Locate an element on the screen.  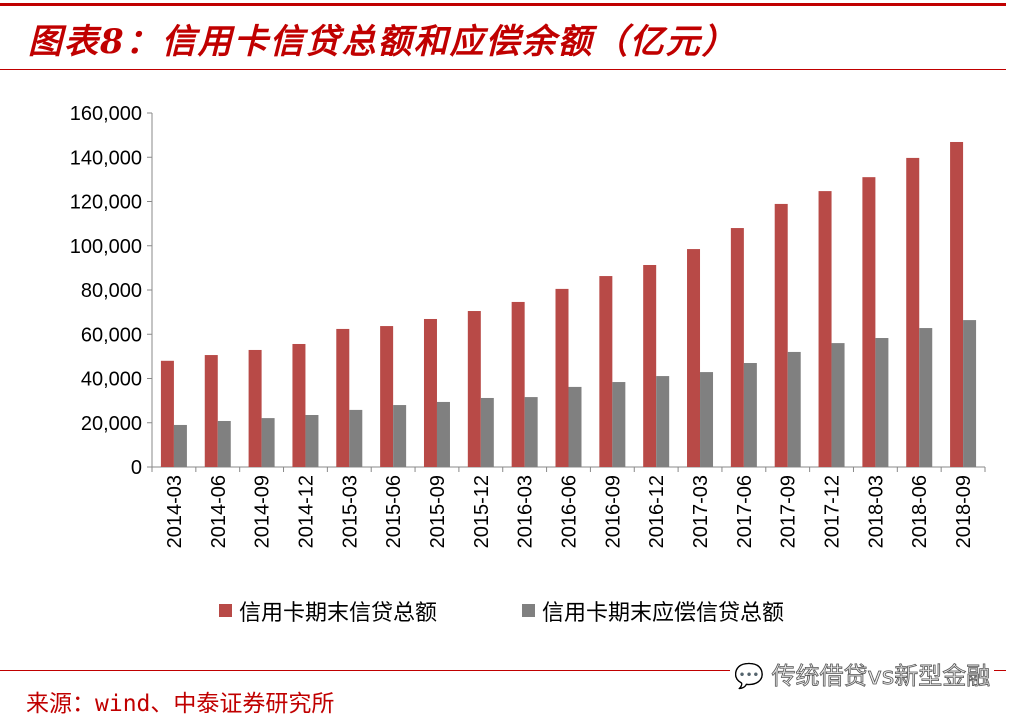
y-tick-label: 40,000 is located at coordinates (111, 380).